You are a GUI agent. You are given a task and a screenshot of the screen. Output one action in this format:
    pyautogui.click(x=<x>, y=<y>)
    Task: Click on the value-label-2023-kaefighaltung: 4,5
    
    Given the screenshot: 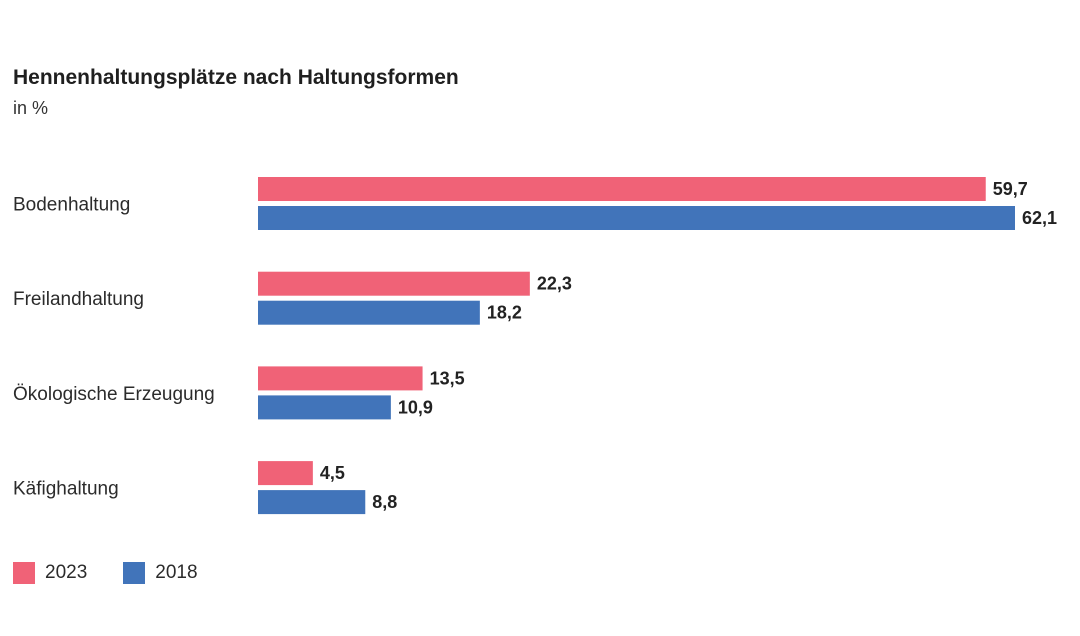 What is the action you would take?
    pyautogui.click(x=332, y=473)
    